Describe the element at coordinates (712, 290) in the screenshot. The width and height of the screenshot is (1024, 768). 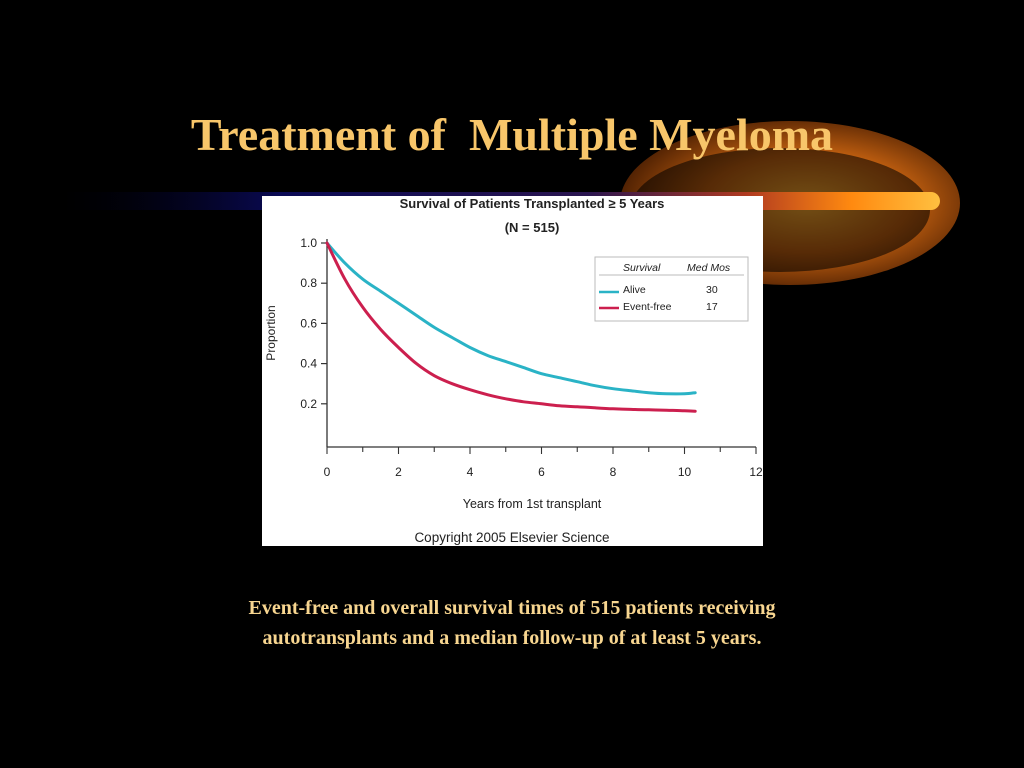
I see `legend-medmos-alive: 30` at that location.